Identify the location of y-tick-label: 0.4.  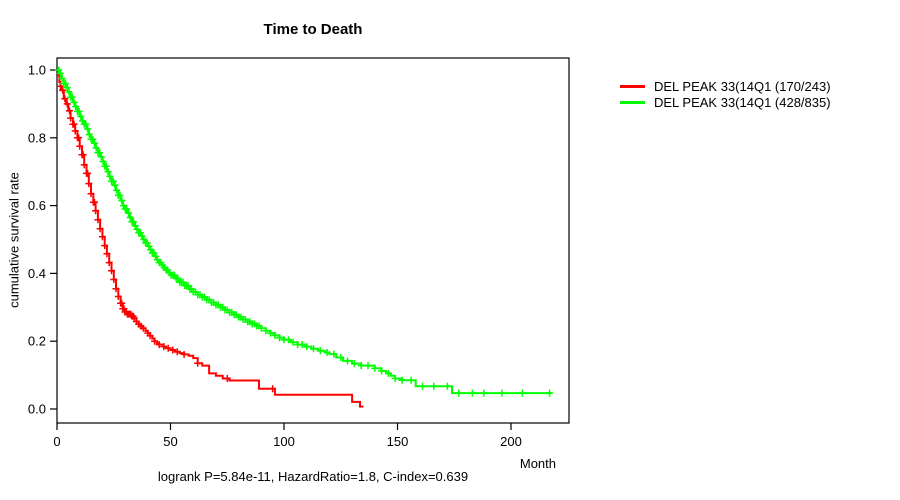
(37, 273).